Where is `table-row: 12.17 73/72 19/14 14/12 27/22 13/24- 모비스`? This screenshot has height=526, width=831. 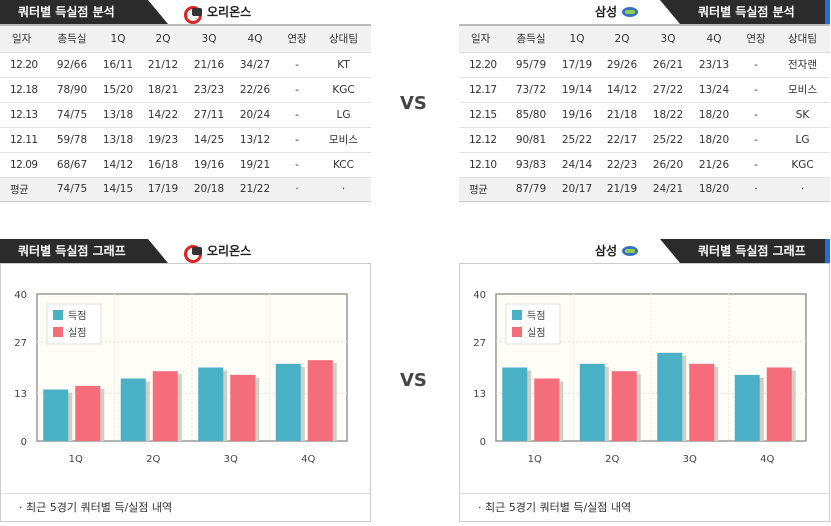
table-row: 12.17 73/72 19/14 14/12 27/22 13/24- 모비스 is located at coordinates (644, 90).